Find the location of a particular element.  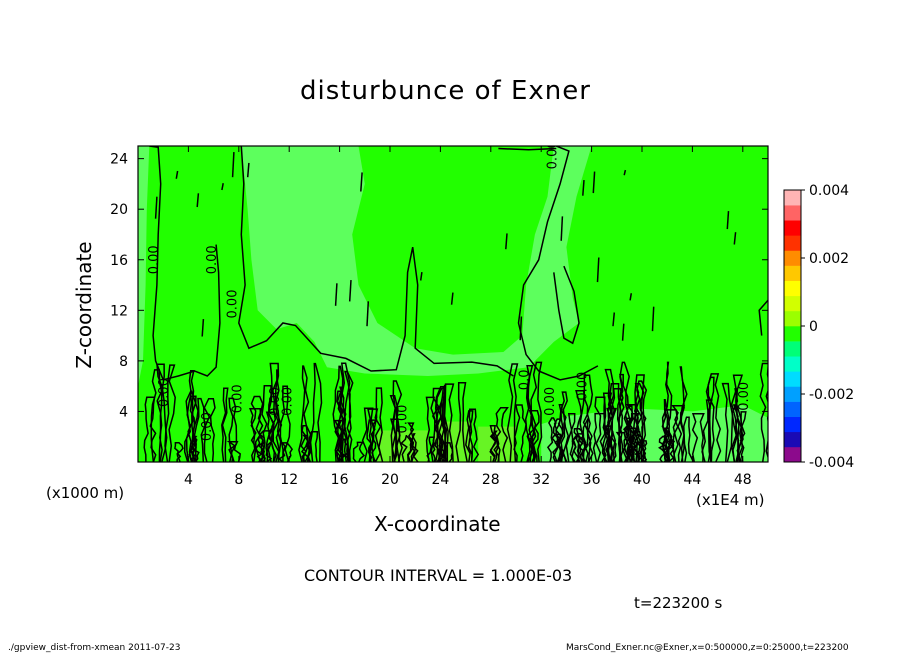

y-tick-label: 20 is located at coordinates (119, 210).